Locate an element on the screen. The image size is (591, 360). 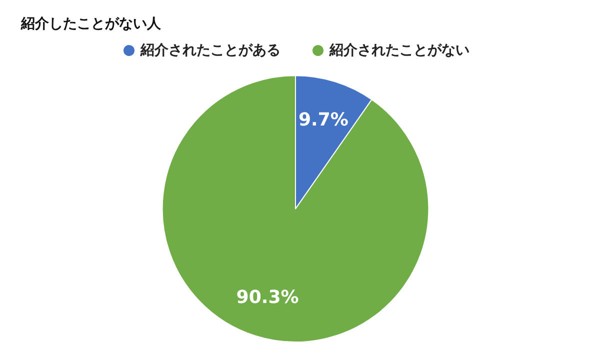
chart-title: 紹介したことがない人 is located at coordinates (91, 24).